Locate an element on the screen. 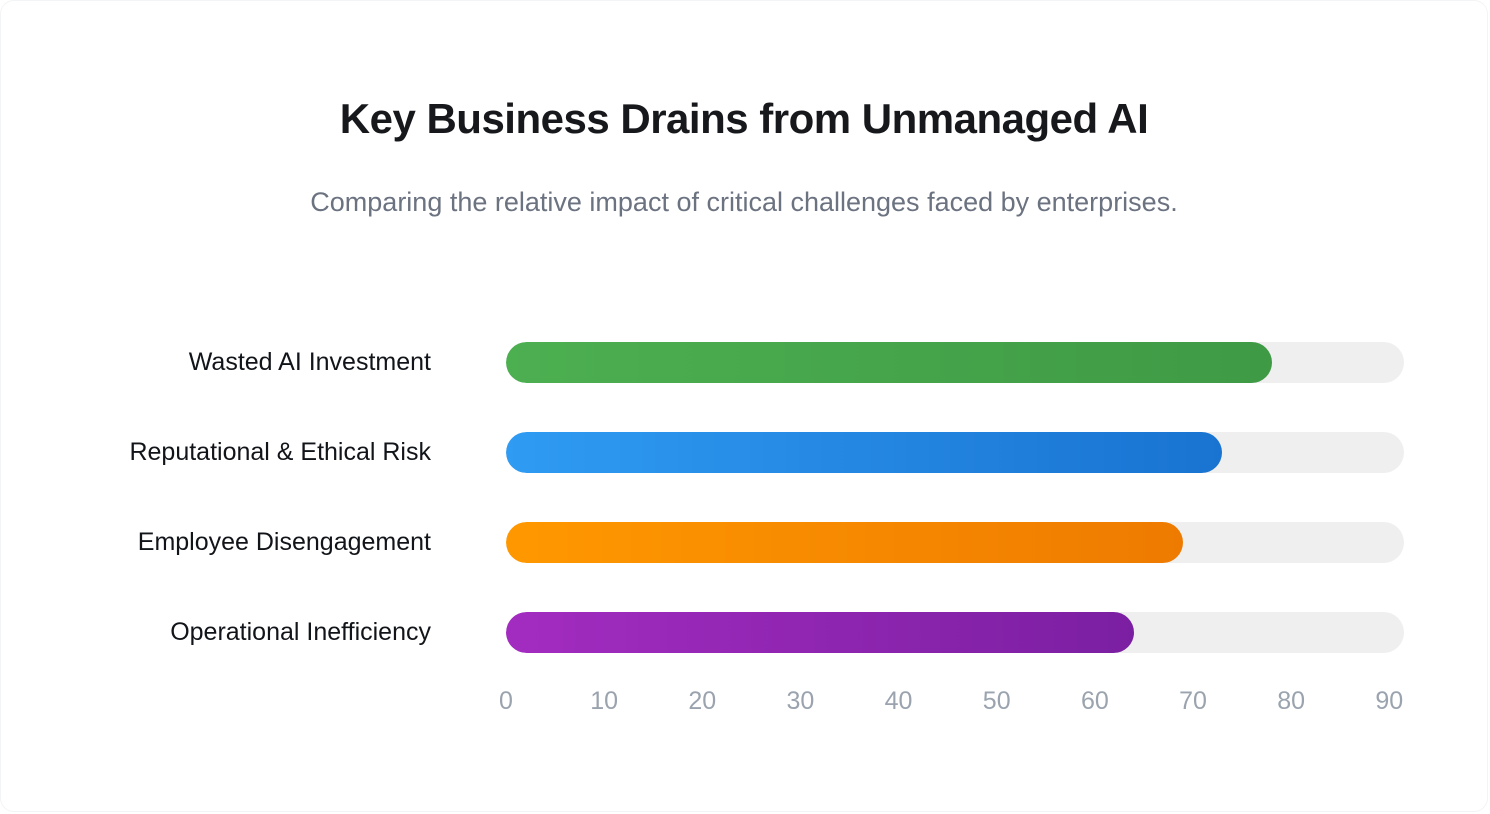 This screenshot has height=814, width=1490. chart-row: Operational Inefficiency is located at coordinates (744, 632).